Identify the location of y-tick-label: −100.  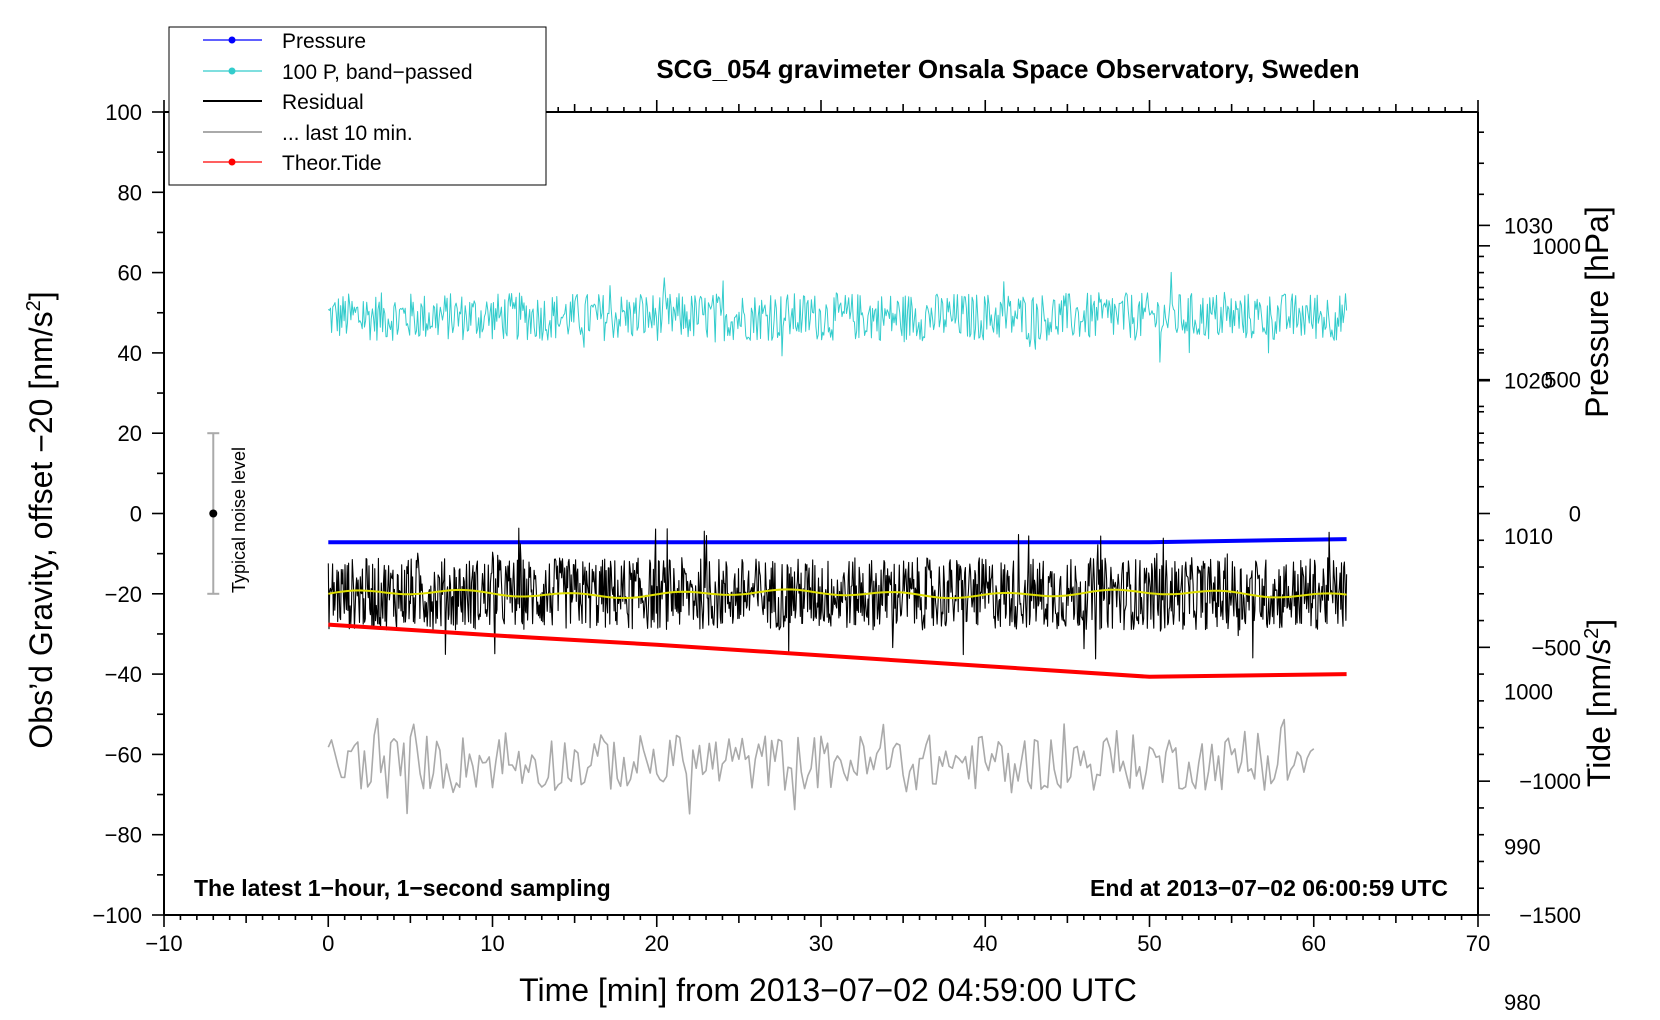
(117, 915).